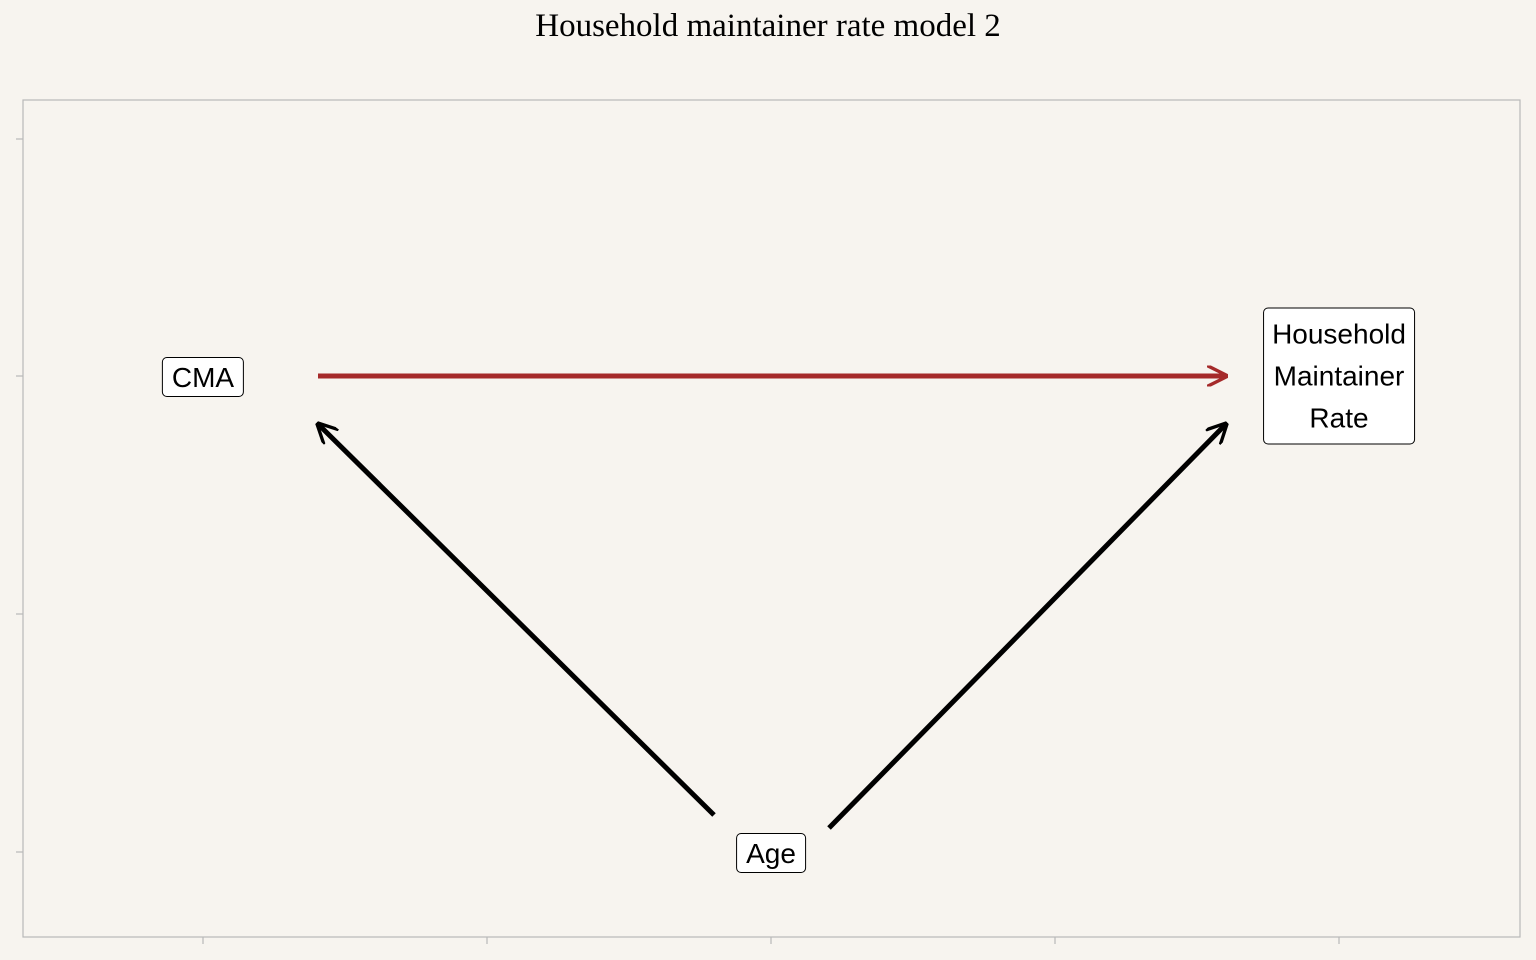  I want to click on node-age: Age, so click(771, 853).